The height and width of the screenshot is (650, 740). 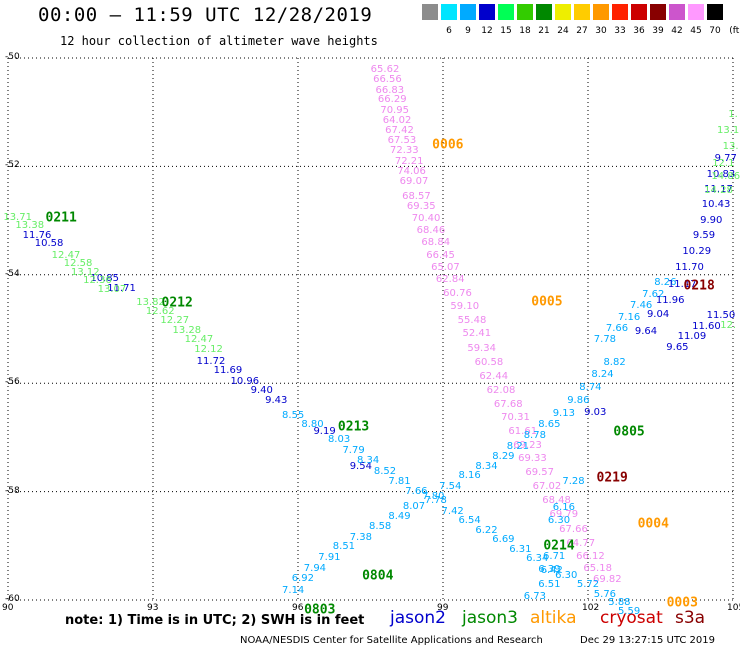 What do you see at coordinates (472, 320) in the screenshot?
I see `wave-height-value: 55.48` at bounding box center [472, 320].